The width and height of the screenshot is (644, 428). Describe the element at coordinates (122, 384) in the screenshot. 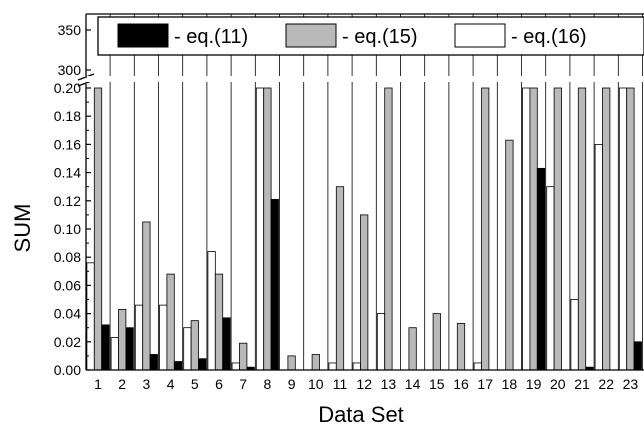

I see `x-tick-label: 2` at that location.